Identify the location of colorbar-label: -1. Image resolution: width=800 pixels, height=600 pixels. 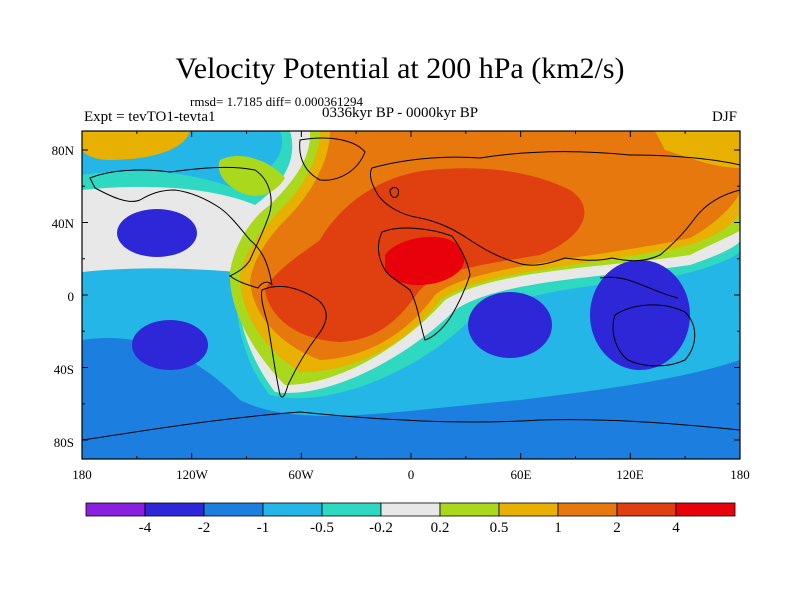
(263, 528).